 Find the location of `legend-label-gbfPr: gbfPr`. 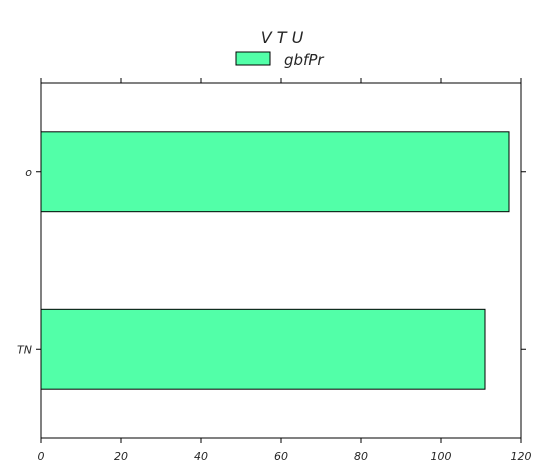

legend-label-gbfPr: gbfPr is located at coordinates (304, 60).